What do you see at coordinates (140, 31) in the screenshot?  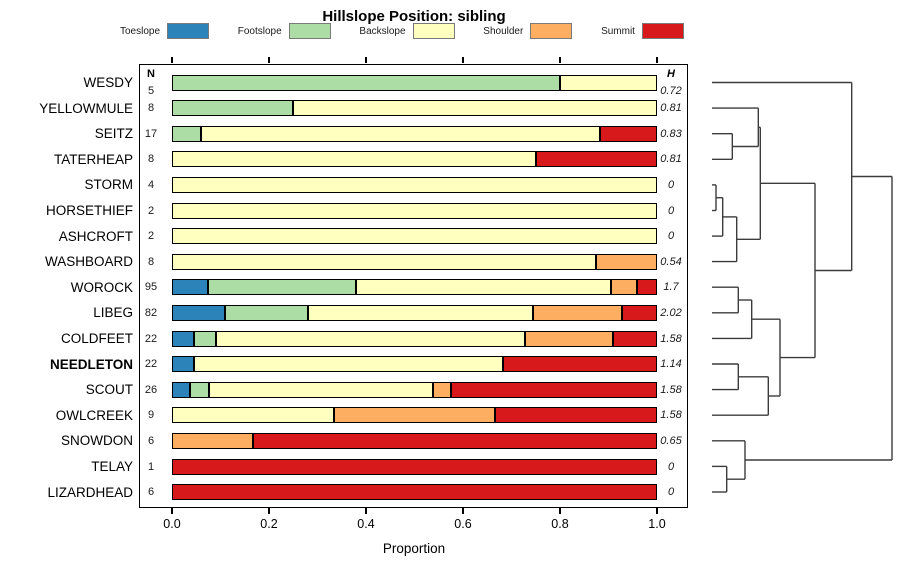 I see `legend-label: Toeslope` at bounding box center [140, 31].